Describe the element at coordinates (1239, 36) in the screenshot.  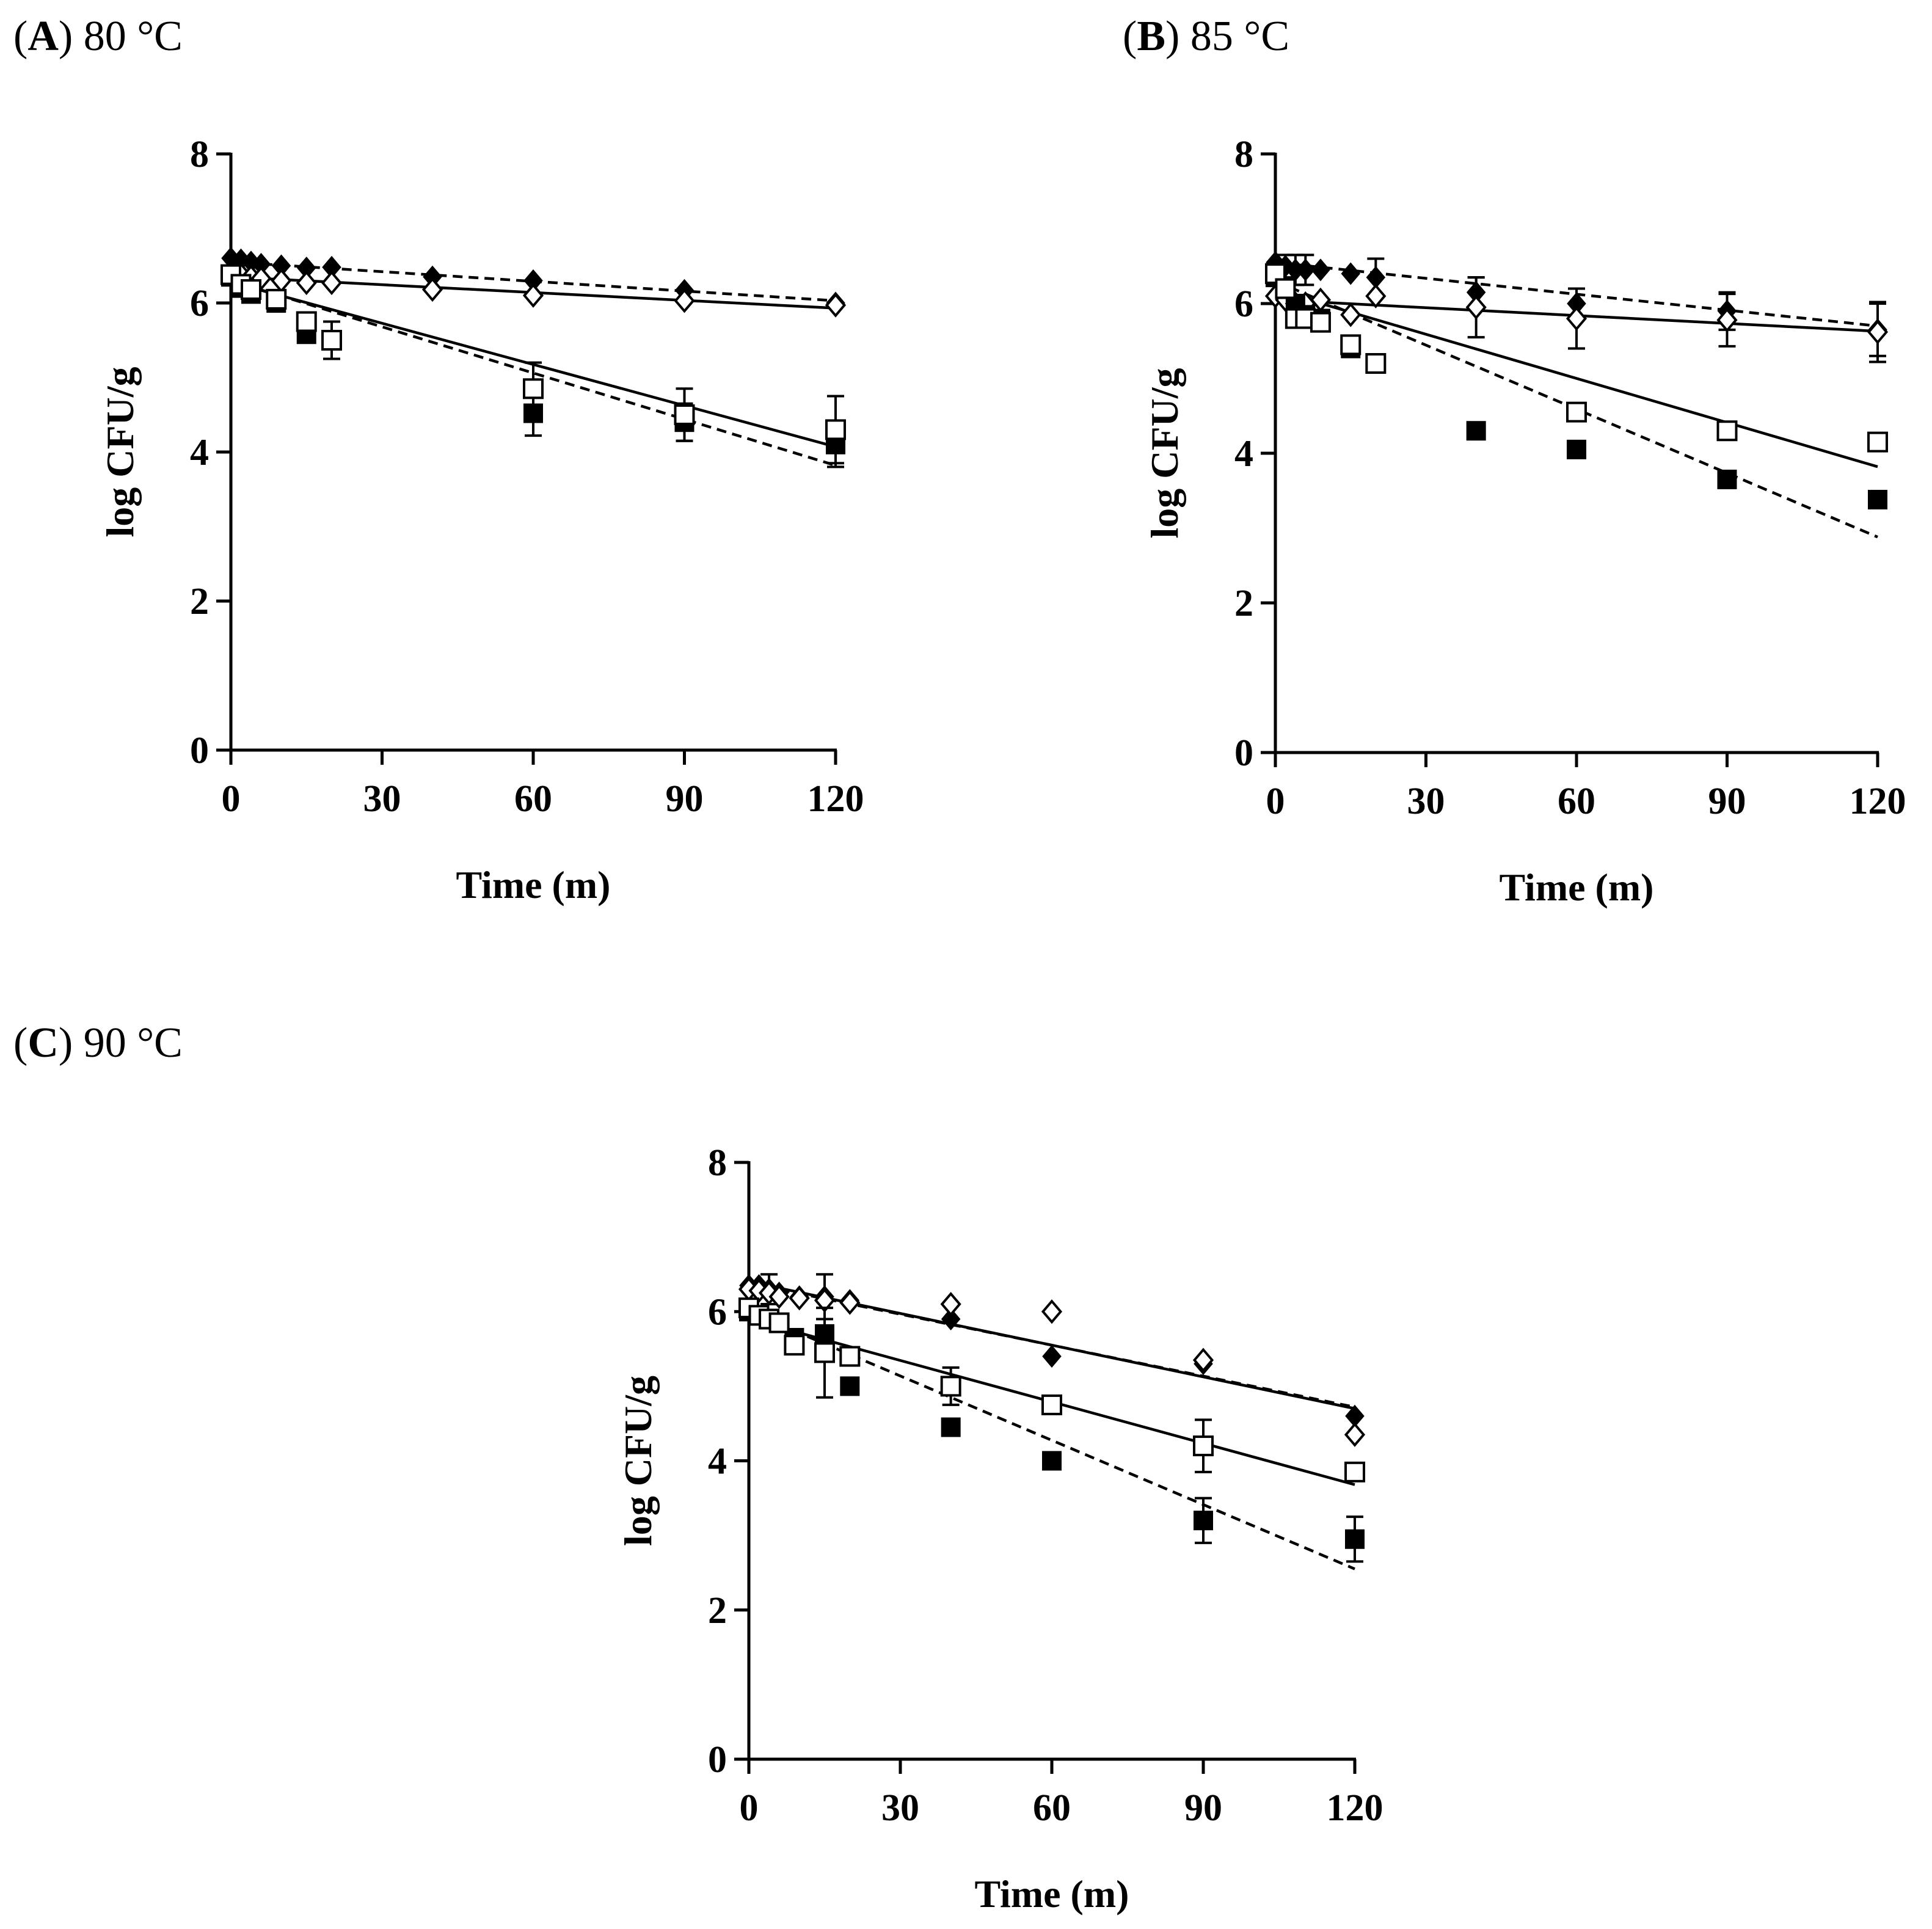
I see `panel-b-temperature: 85 °C` at that location.